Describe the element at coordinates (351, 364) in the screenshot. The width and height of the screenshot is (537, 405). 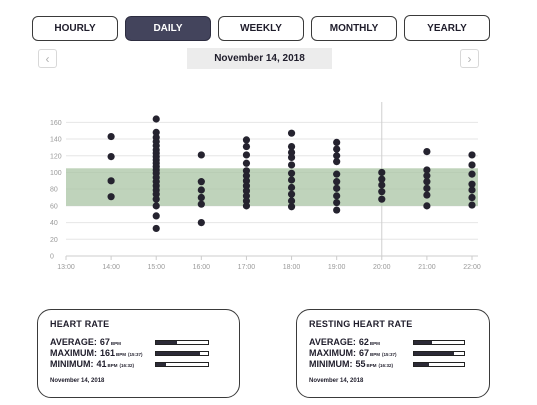
I see `resting-minimum: MINIMUM: 55 BPM (16:32)` at that location.